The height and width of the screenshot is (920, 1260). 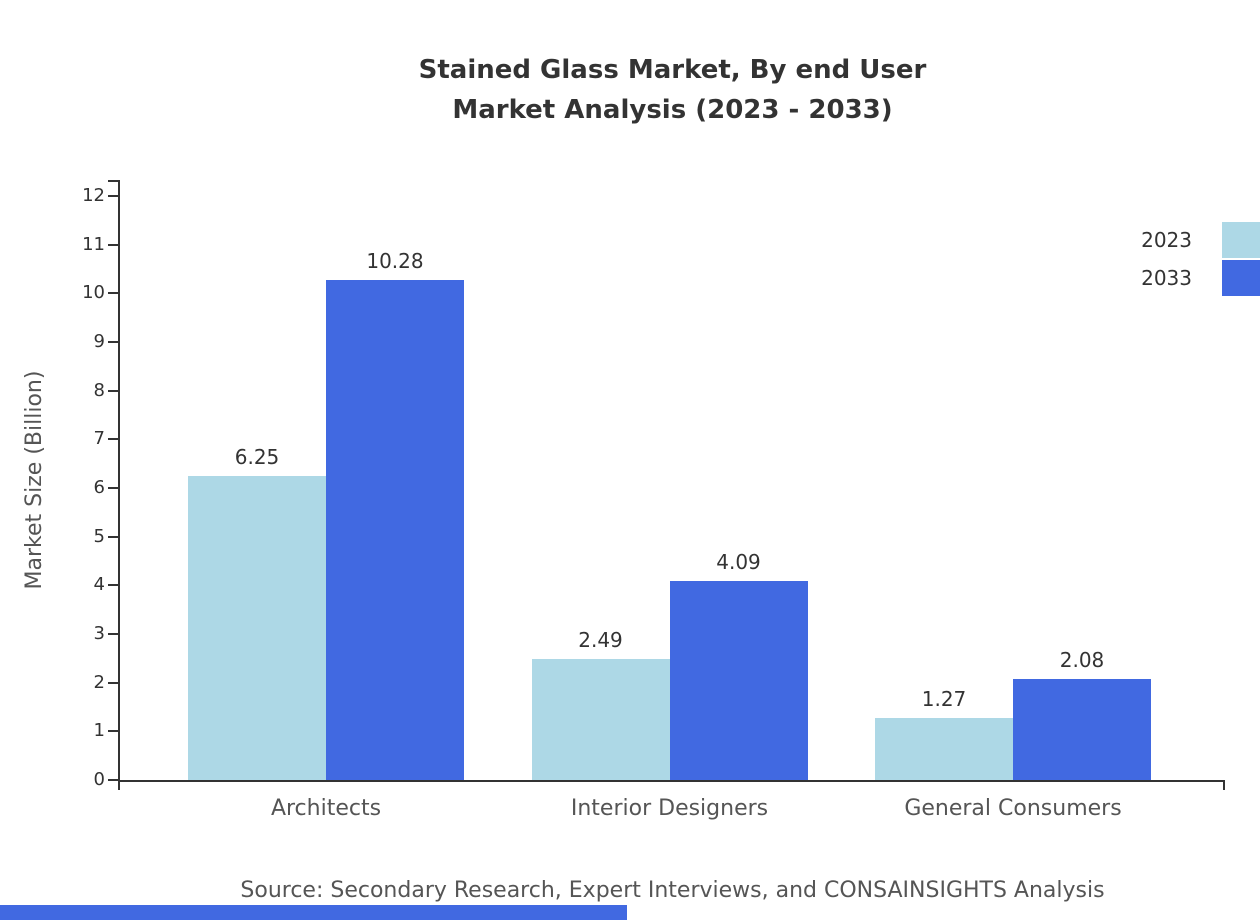 I want to click on legend-swatch-2033, so click(x=1241, y=278).